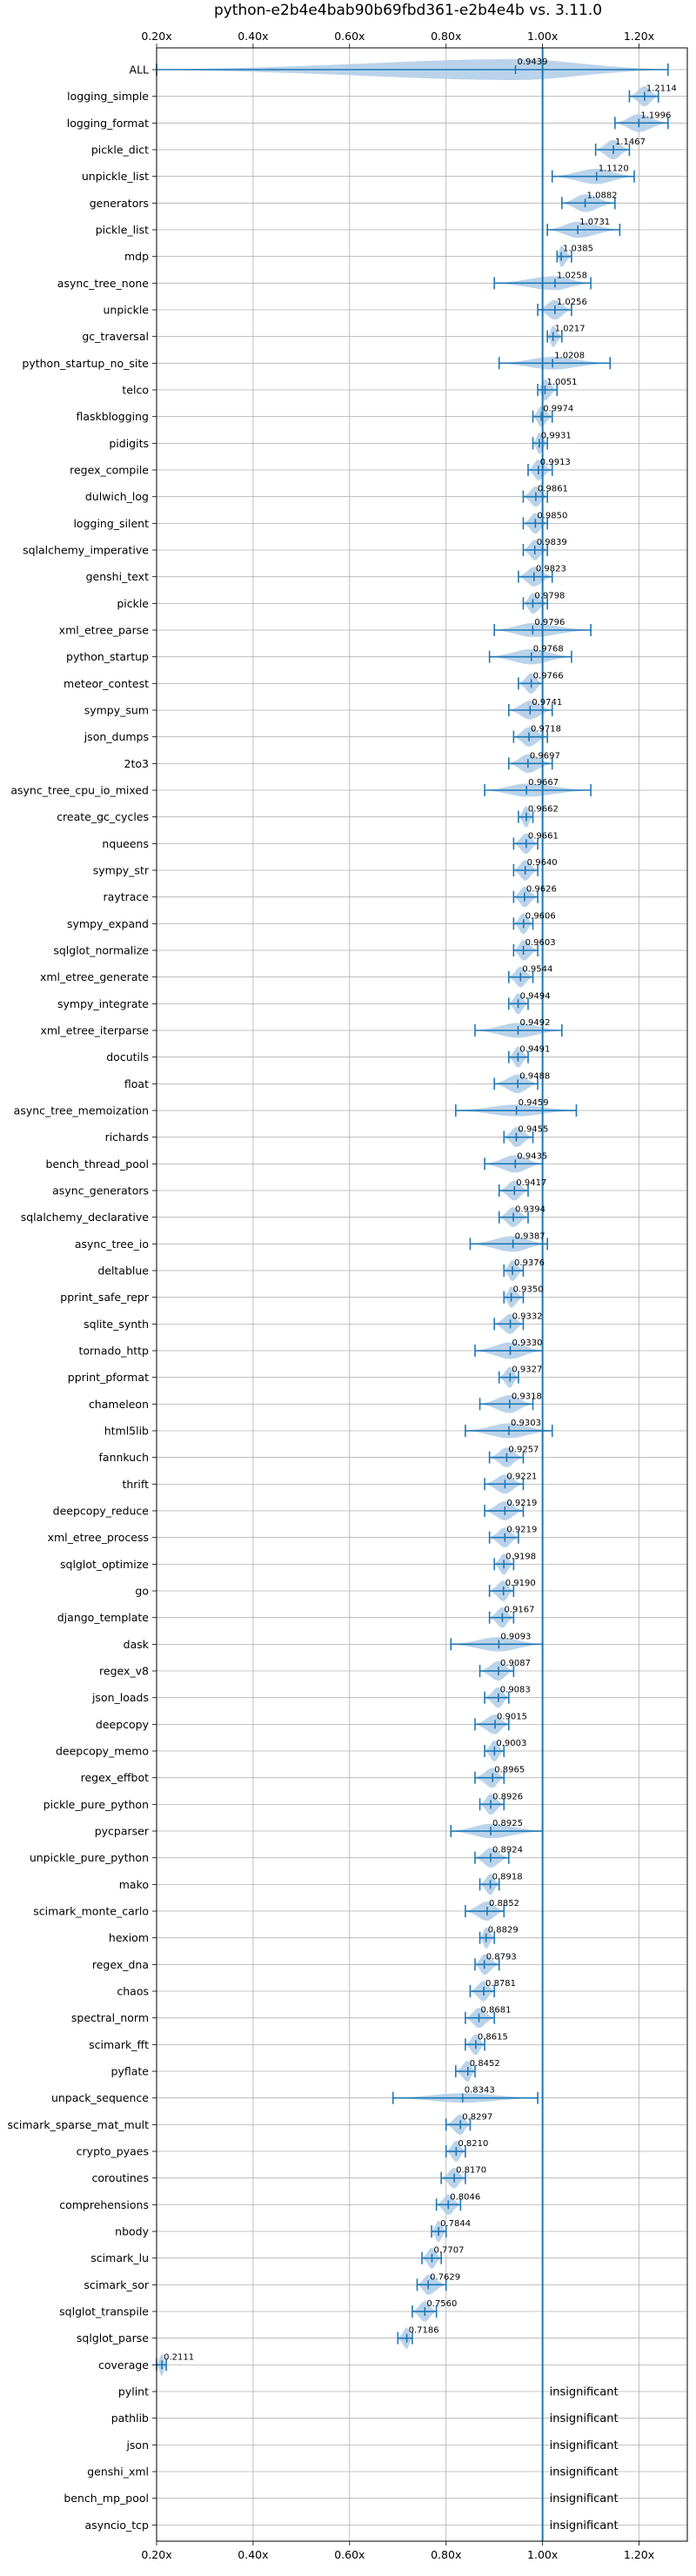 The image size is (696, 2576). What do you see at coordinates (552, 515) in the screenshot?
I see `value-label: 0.9850` at bounding box center [552, 515].